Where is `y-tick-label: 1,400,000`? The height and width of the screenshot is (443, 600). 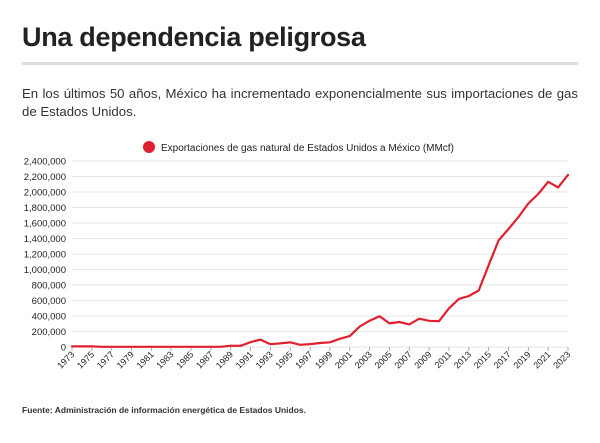 y-tick-label: 1,400,000 is located at coordinates (45, 239).